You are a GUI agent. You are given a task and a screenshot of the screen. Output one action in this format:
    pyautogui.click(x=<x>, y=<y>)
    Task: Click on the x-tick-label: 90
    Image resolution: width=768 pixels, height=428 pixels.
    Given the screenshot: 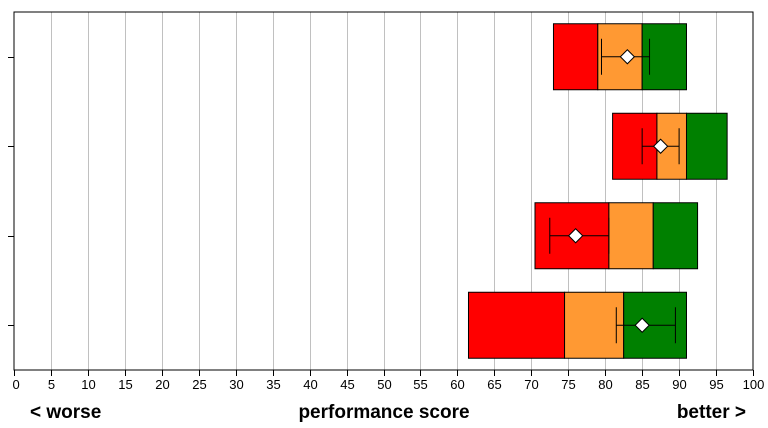 What is the action you would take?
    pyautogui.click(x=679, y=384)
    